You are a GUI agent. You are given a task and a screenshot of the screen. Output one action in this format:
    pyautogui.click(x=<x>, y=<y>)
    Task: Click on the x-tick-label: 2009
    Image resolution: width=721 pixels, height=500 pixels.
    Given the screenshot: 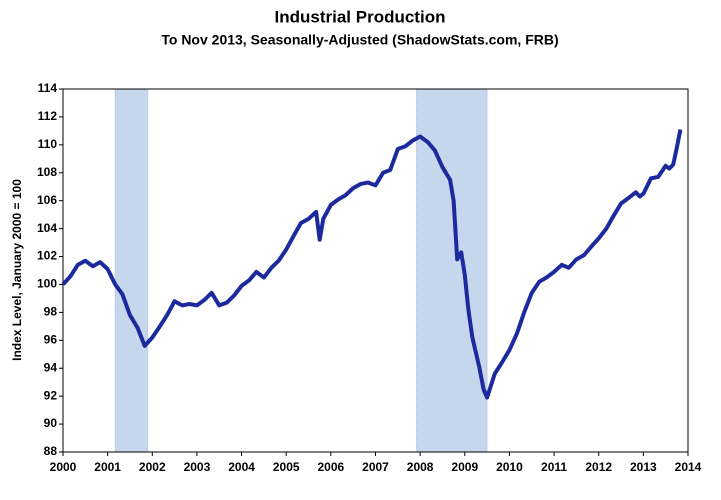 What is the action you would take?
    pyautogui.click(x=464, y=467)
    